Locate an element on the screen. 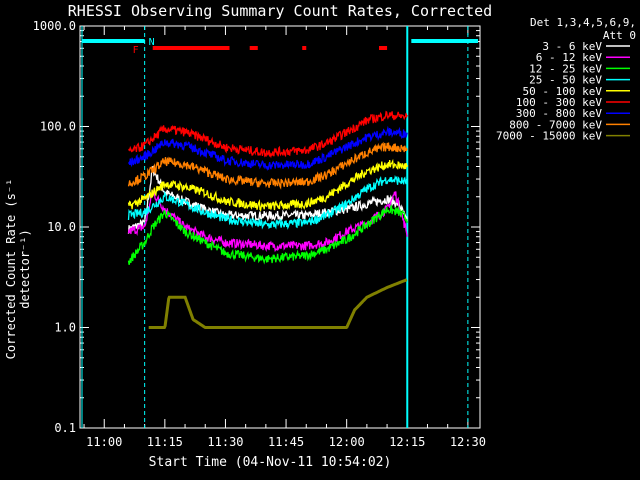 This screenshot has width=640, height=480. y-tick-label: 1.0 is located at coordinates (65, 328).